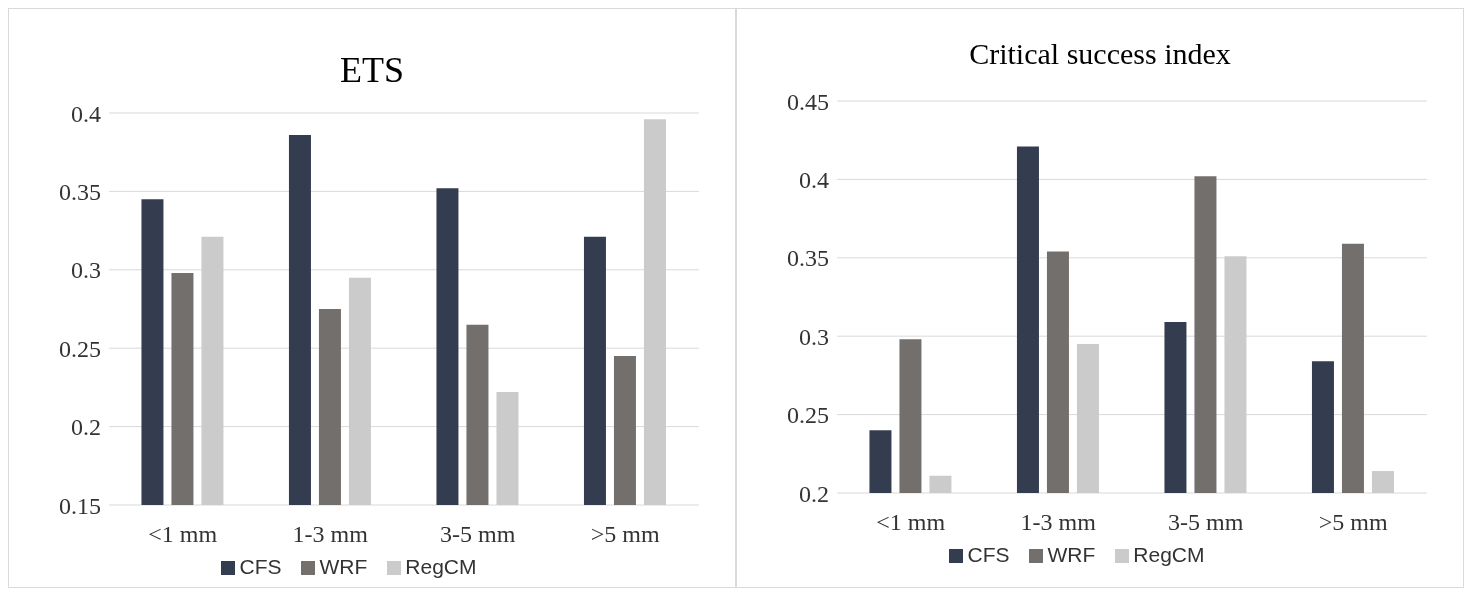 This screenshot has width=1480, height=596. I want to click on y-tick-label: 0.15, so click(80, 505).